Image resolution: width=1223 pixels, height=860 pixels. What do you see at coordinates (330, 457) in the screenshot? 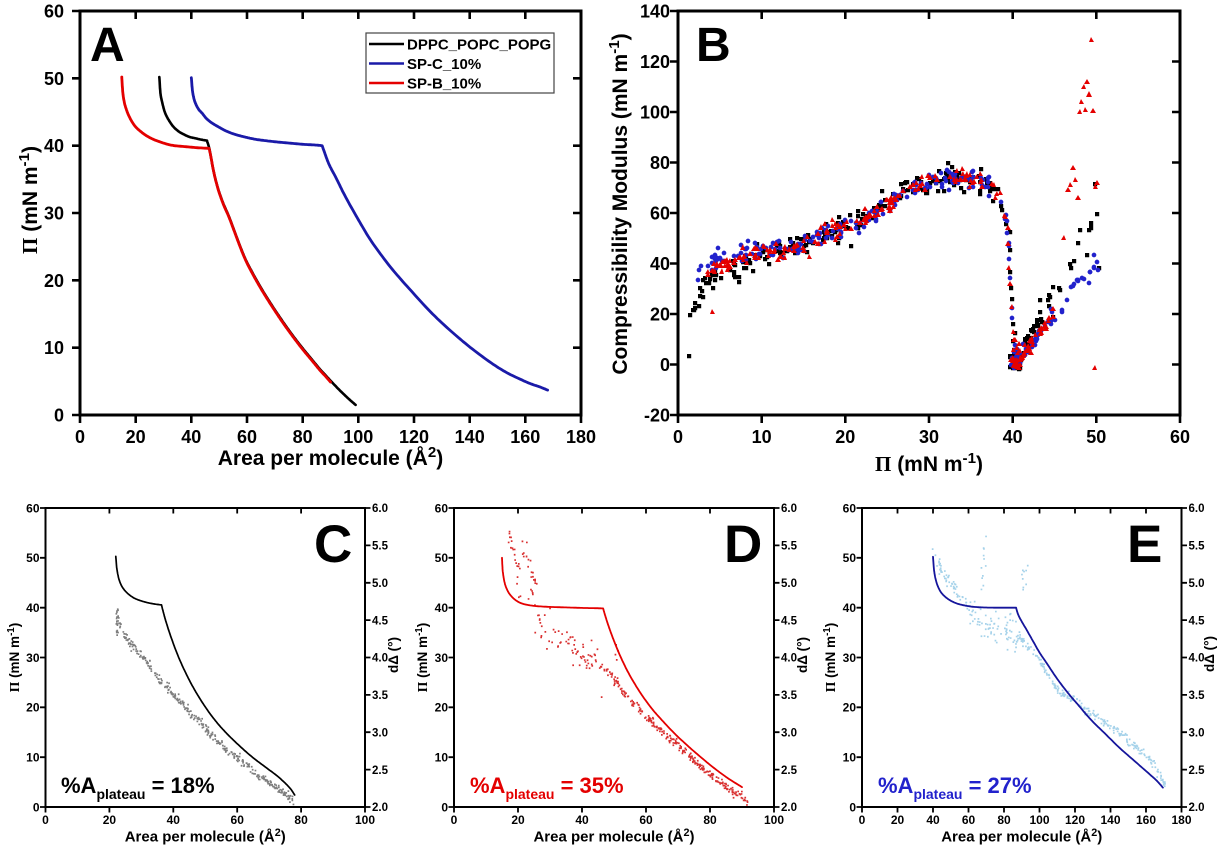
I see `svg-text: Area per molecule (Å2)` at bounding box center [330, 457].